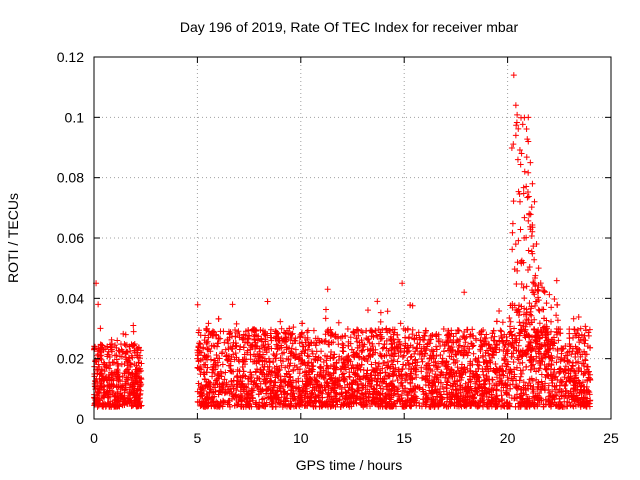  Describe the element at coordinates (70, 57) in the screenshot. I see `y-tick-label: 0.12` at that location.